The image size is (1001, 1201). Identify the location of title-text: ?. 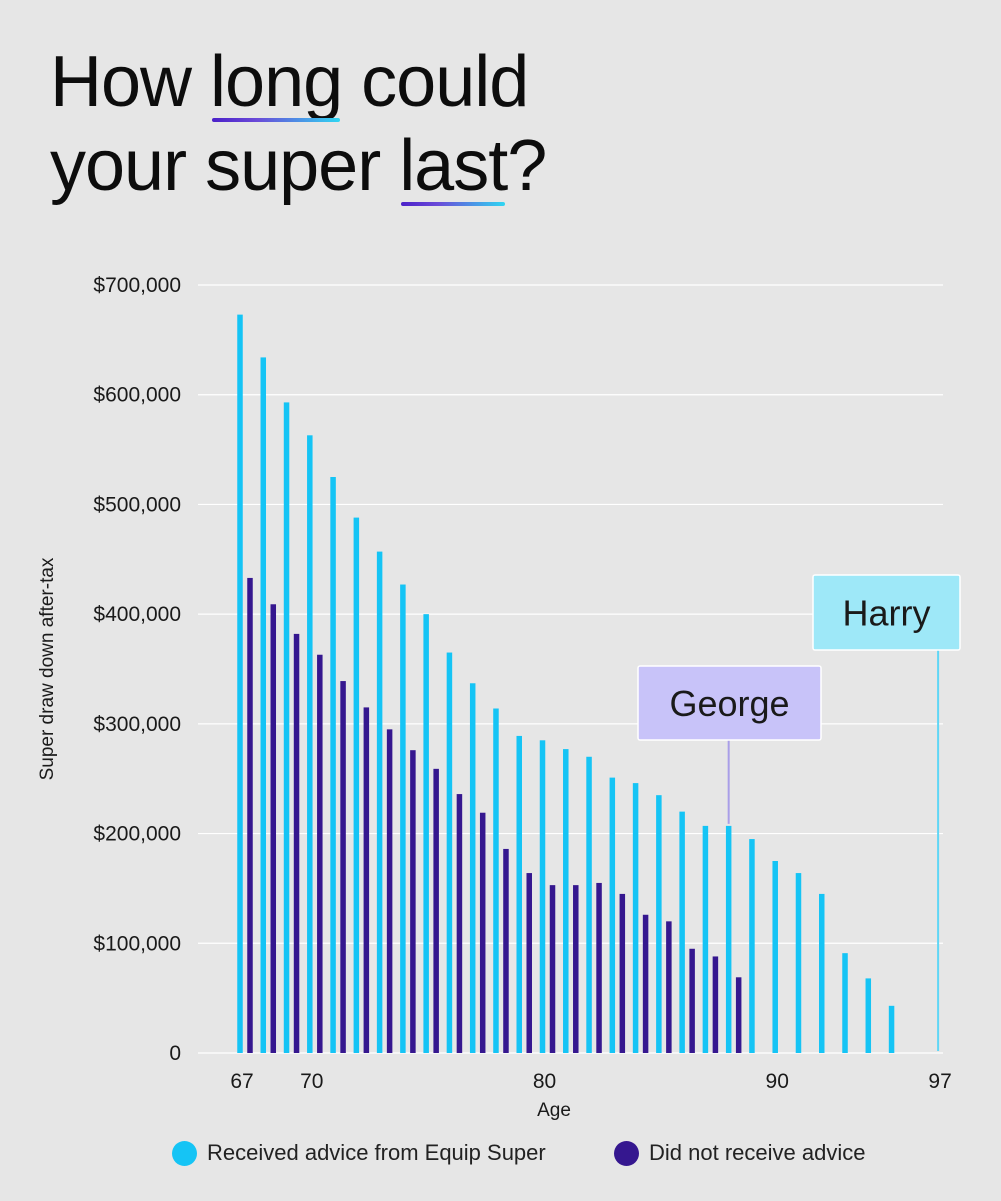
(527, 166).